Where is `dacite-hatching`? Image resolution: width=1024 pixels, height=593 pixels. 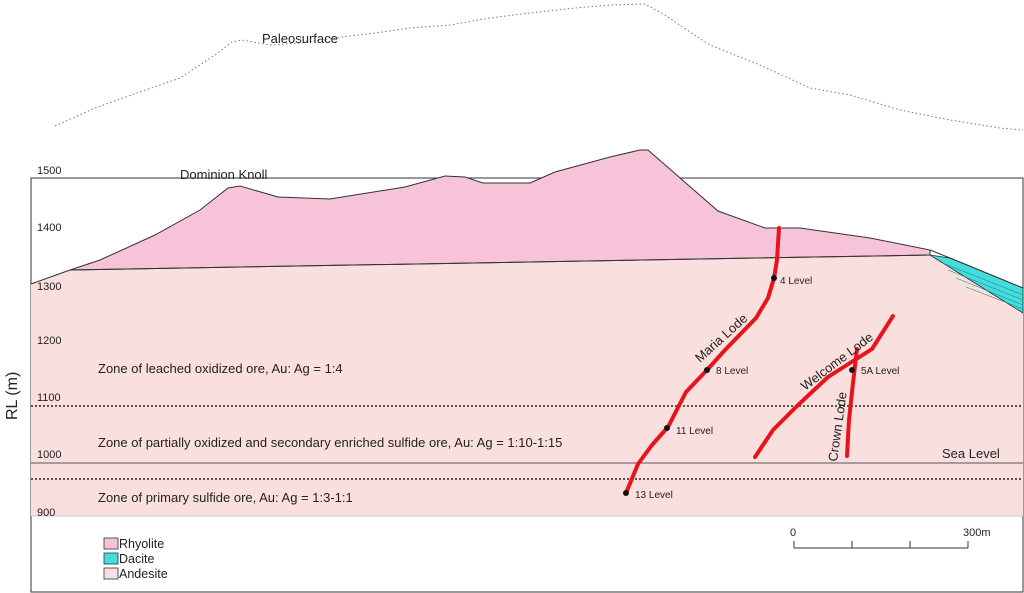 dacite-hatching is located at coordinates (981, 285).